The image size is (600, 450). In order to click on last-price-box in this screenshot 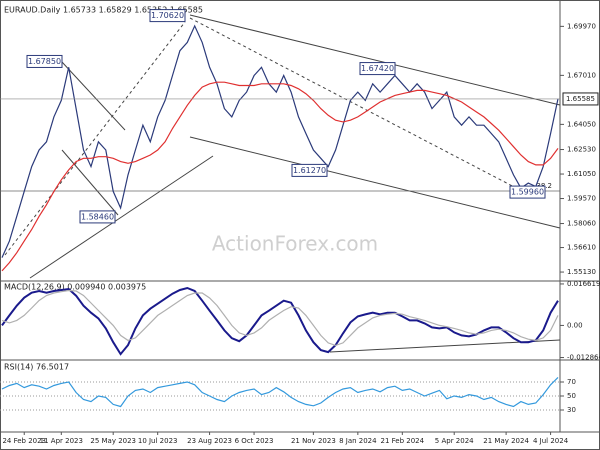, I will do `click(580, 99)`.